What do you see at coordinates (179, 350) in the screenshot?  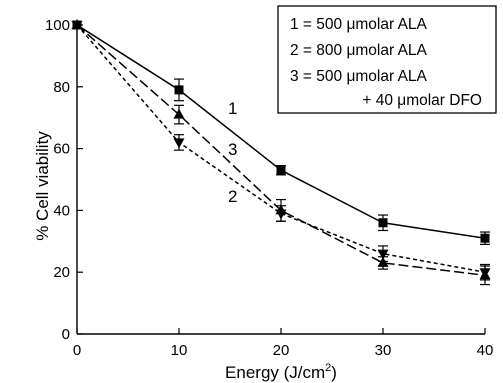 I see `x-tick-label: 10` at bounding box center [179, 350].